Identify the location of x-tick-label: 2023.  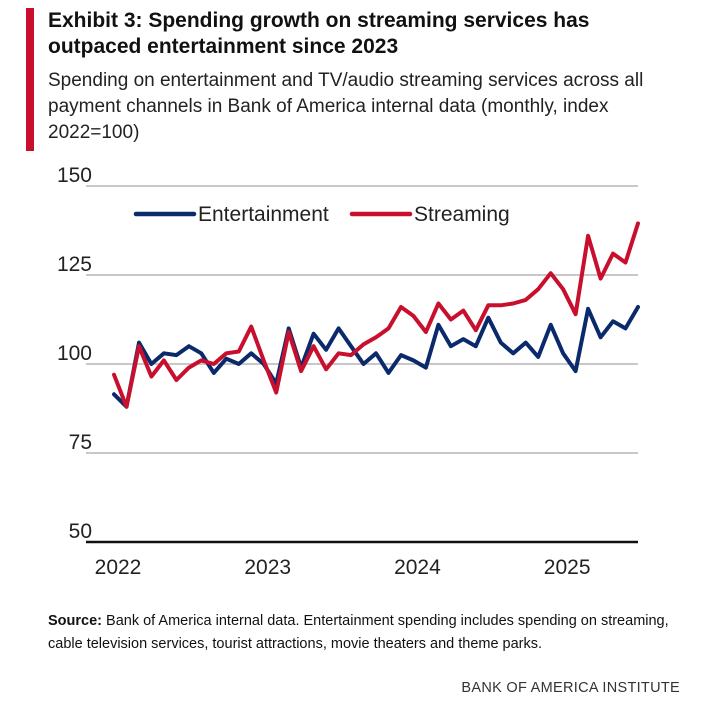
(267, 567).